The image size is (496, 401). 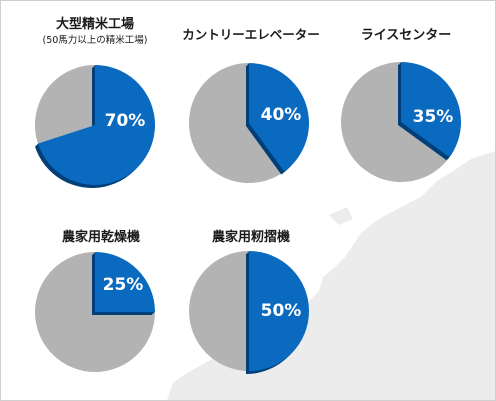 I want to click on pie-chart-1: 70%, so click(x=95, y=126).